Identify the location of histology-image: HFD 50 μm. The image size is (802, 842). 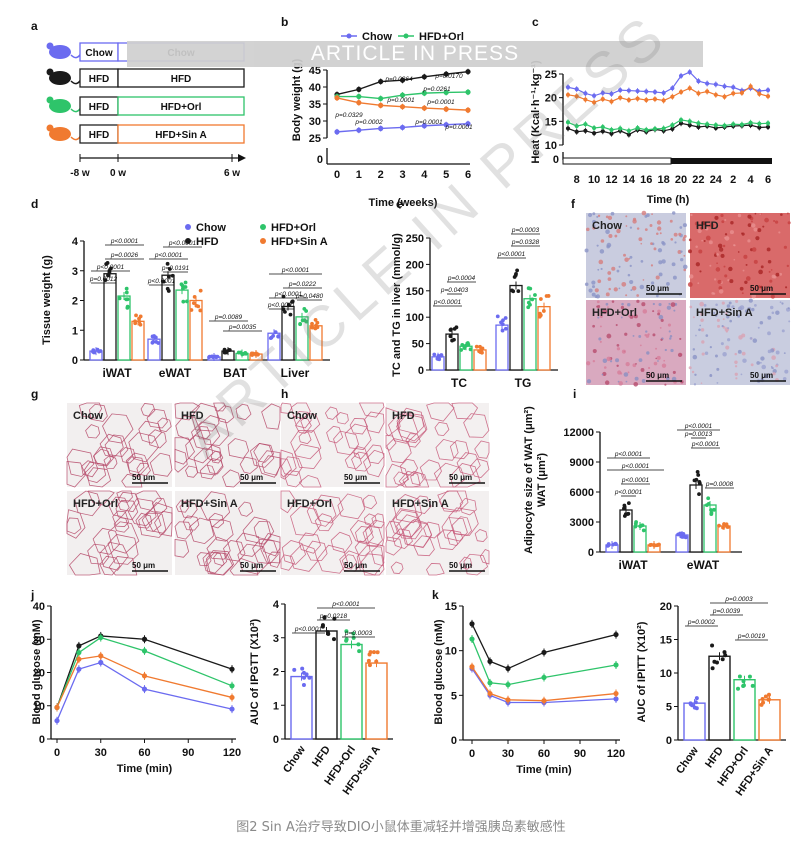
(227, 445).